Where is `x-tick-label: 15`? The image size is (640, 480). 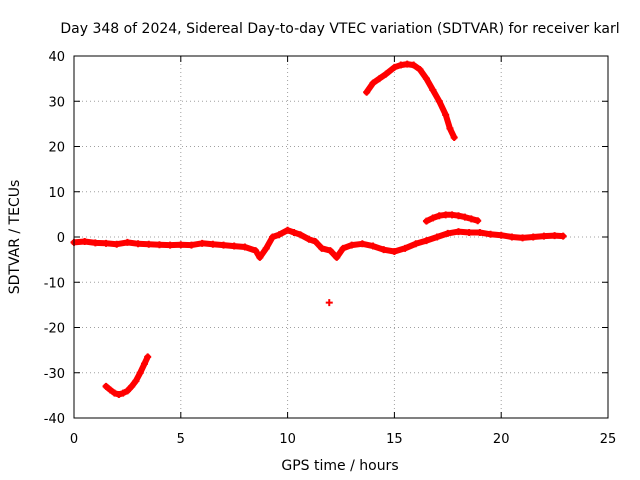
x-tick-label: 15 is located at coordinates (394, 439).